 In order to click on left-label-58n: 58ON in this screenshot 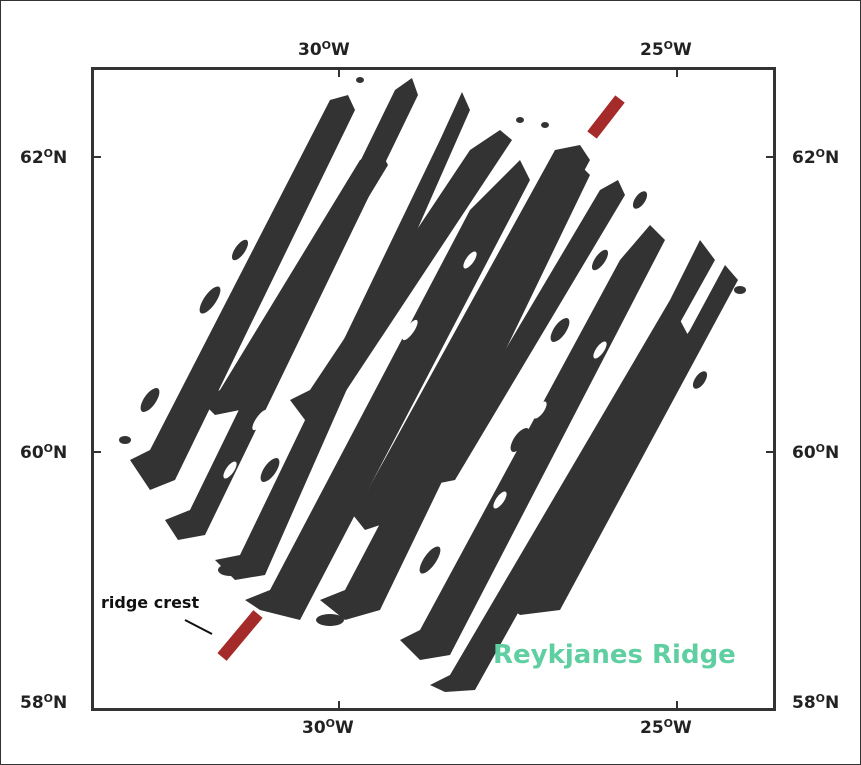, I will do `click(44, 702)`.